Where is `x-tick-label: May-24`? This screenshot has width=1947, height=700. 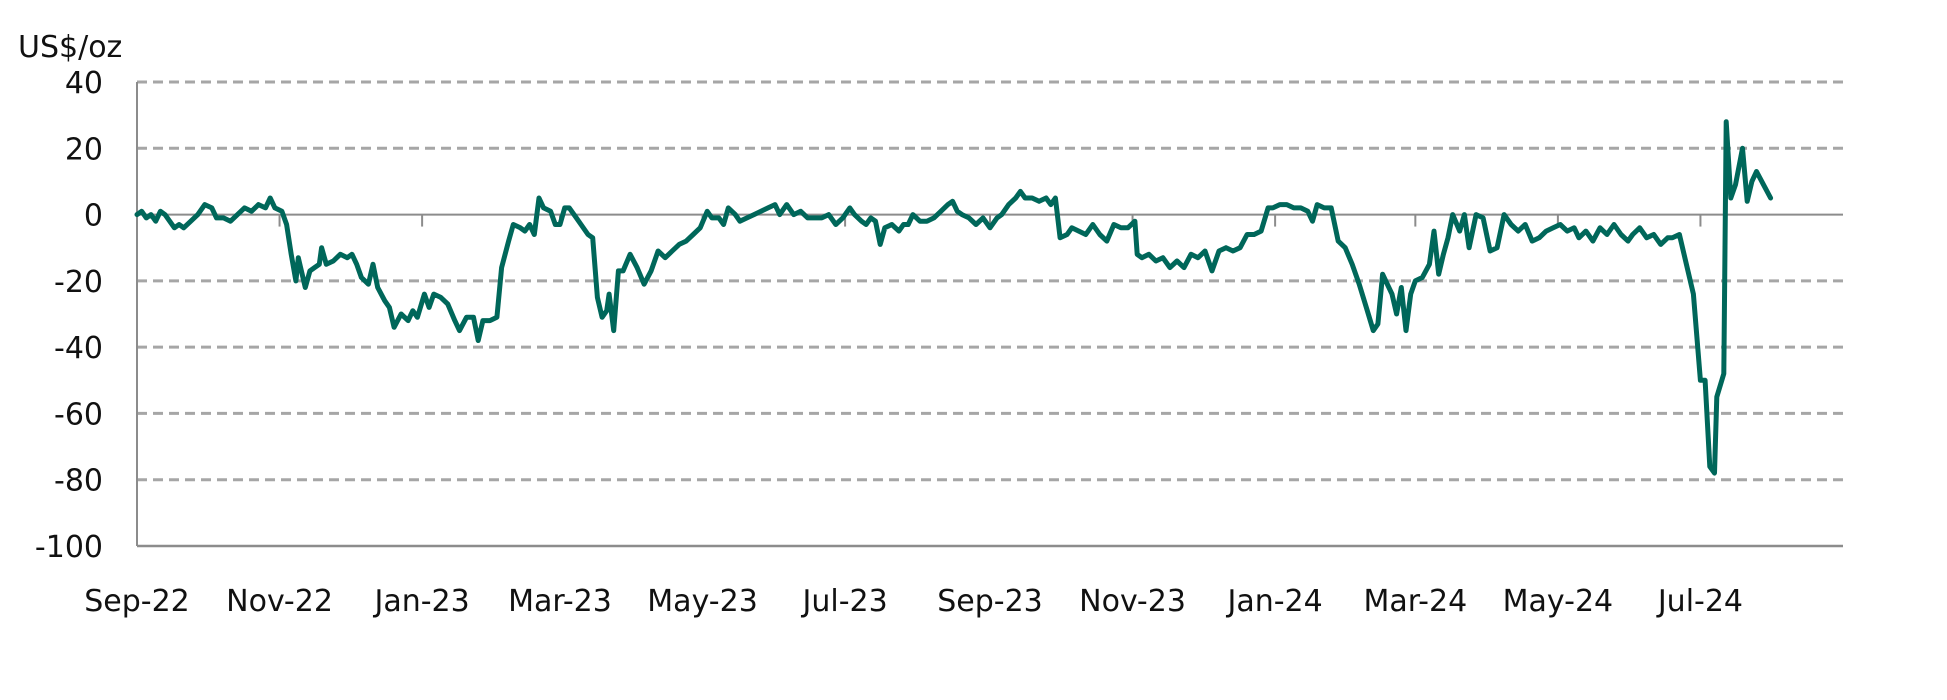
x-tick-label: May-24 is located at coordinates (1558, 601).